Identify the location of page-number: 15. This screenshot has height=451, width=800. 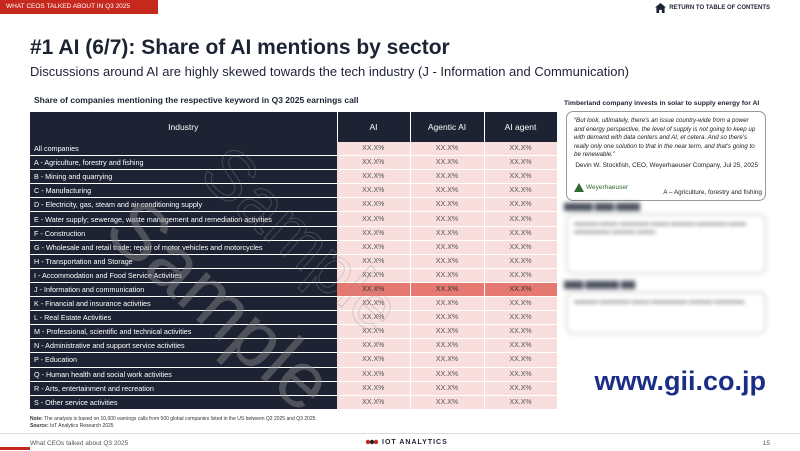
(766, 443).